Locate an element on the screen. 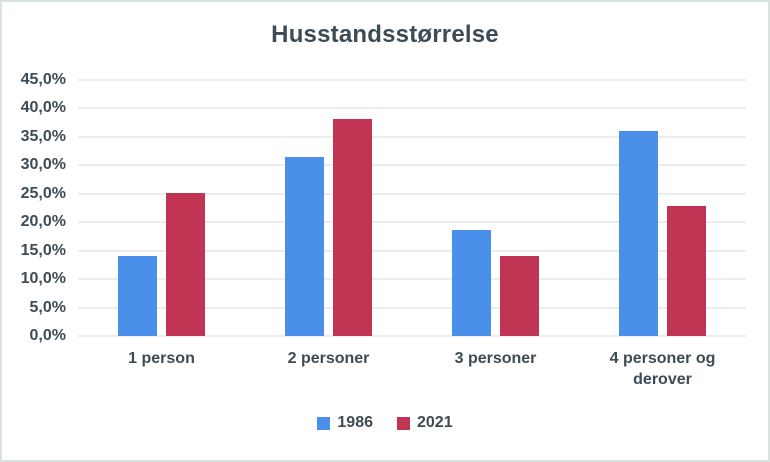  x-axis-category-label: 2 personer is located at coordinates (328, 358).